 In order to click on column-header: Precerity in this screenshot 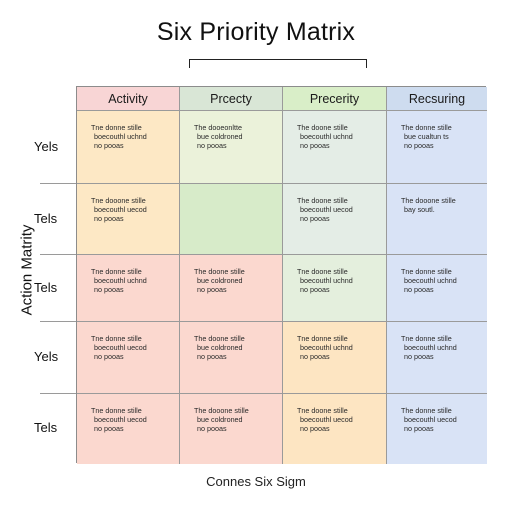, I will do `click(335, 99)`.